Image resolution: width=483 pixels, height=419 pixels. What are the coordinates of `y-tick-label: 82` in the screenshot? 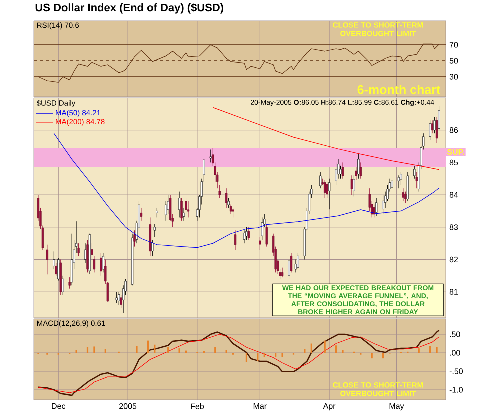 It's located at (454, 259).